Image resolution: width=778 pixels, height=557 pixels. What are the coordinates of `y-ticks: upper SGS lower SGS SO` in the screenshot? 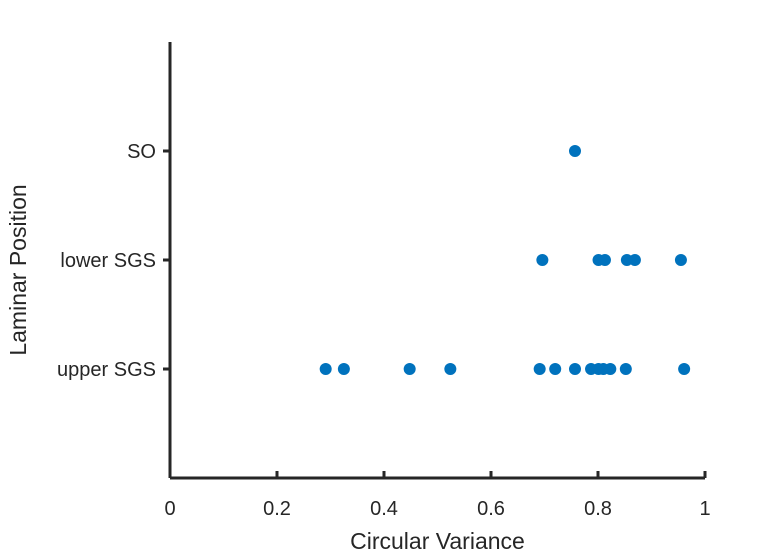 It's located at (113, 261).